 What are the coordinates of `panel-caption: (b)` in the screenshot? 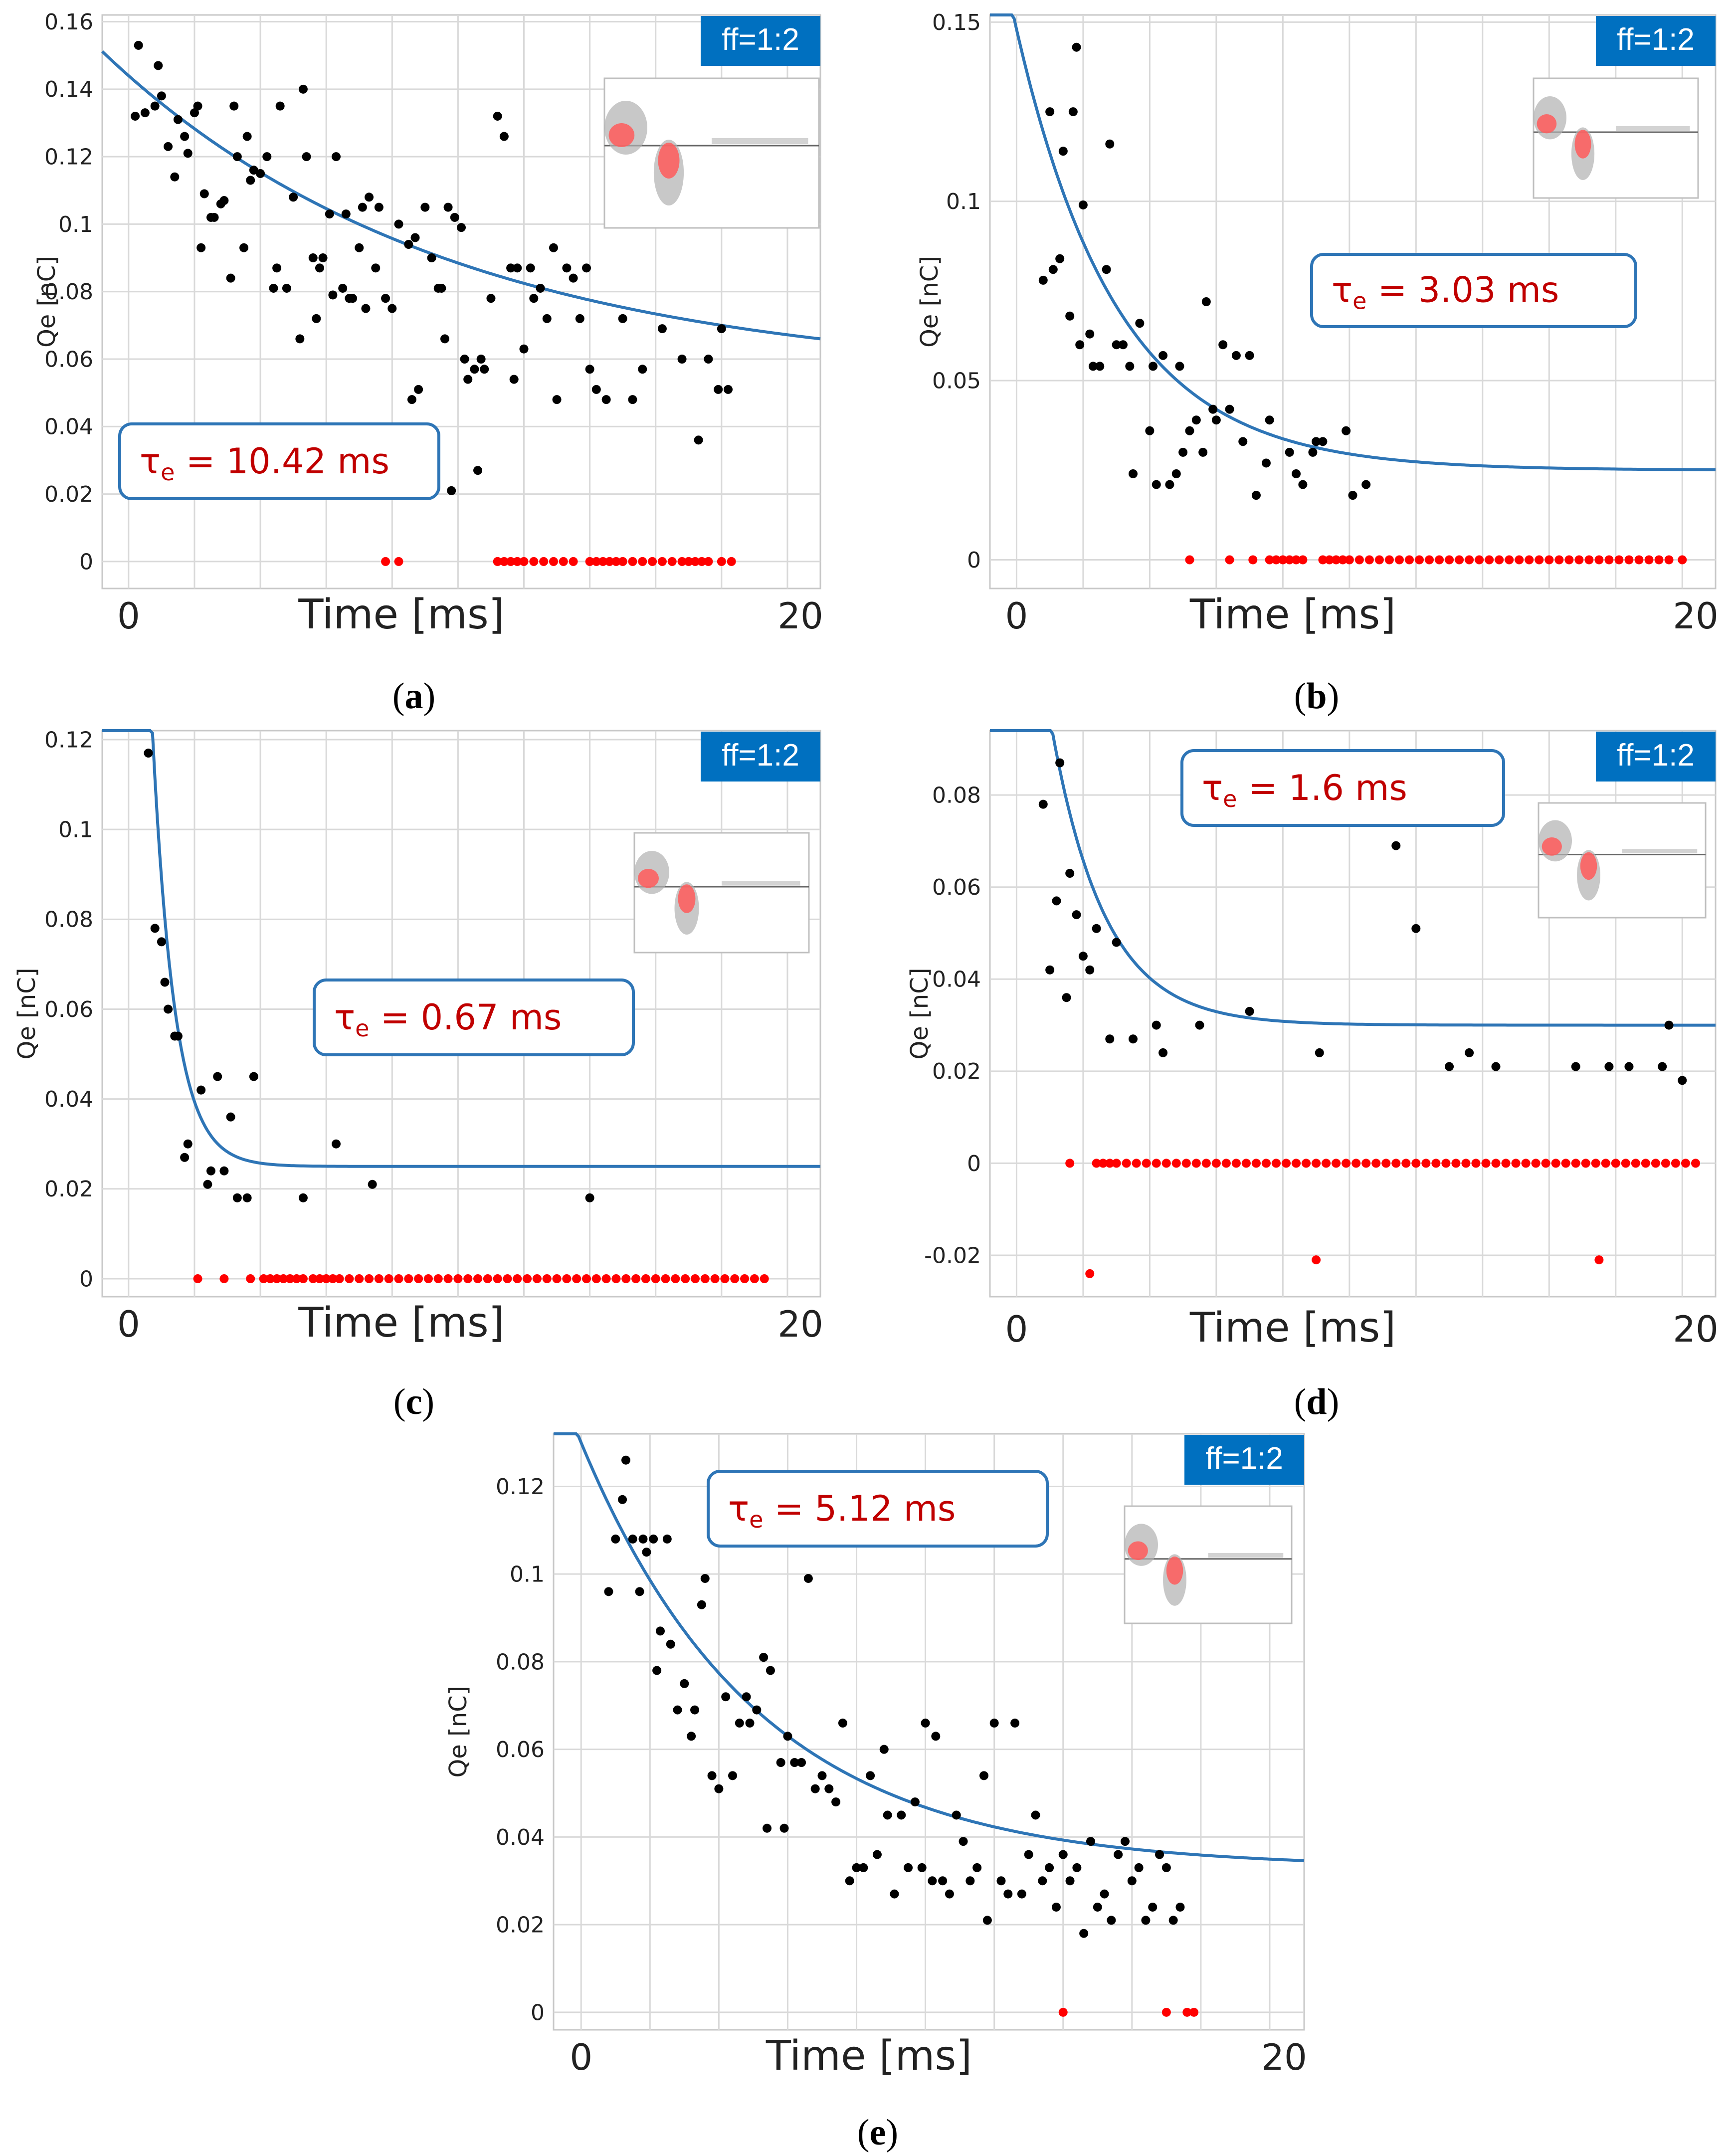 It's located at (1316, 697).